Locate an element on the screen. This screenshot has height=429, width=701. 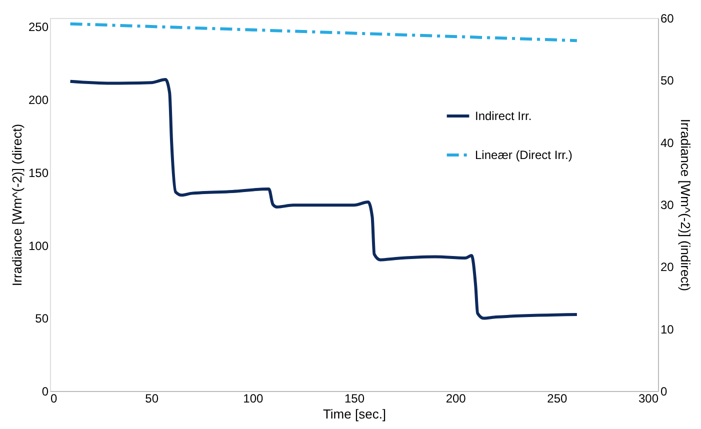
legend-label: Lineær (Direct Irr.) is located at coordinates (523, 155).